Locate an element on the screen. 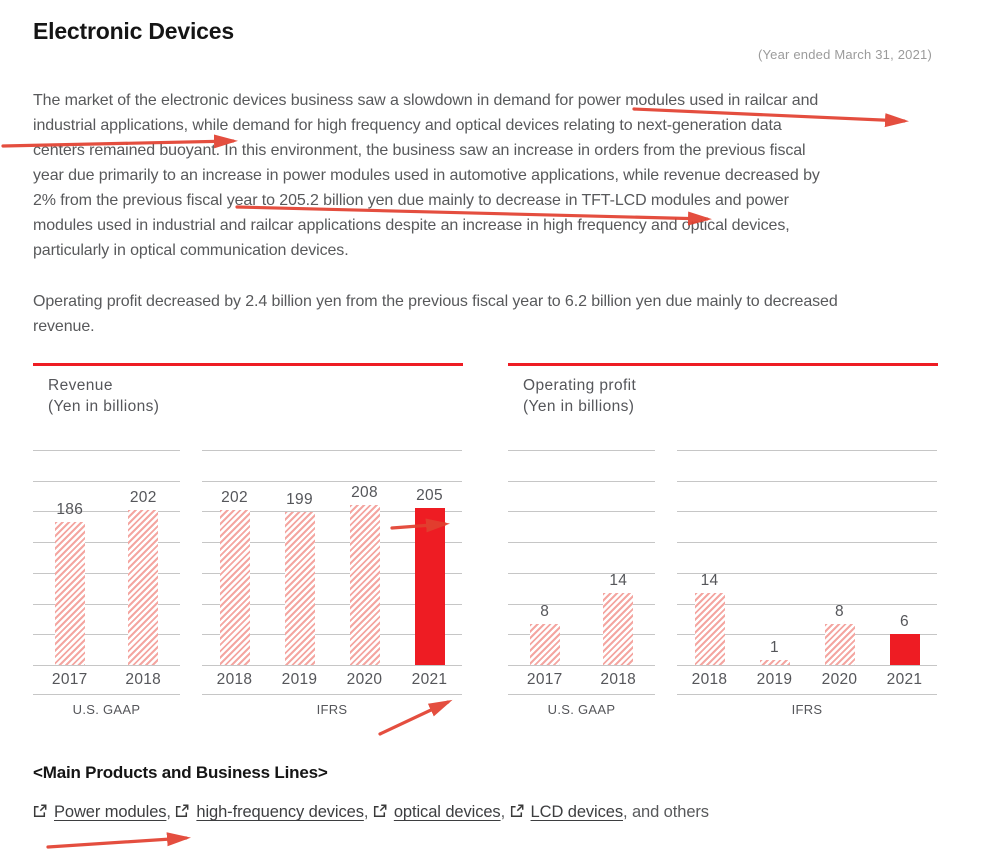 The image size is (995, 861). bar-value-2017: 186 is located at coordinates (70, 509).